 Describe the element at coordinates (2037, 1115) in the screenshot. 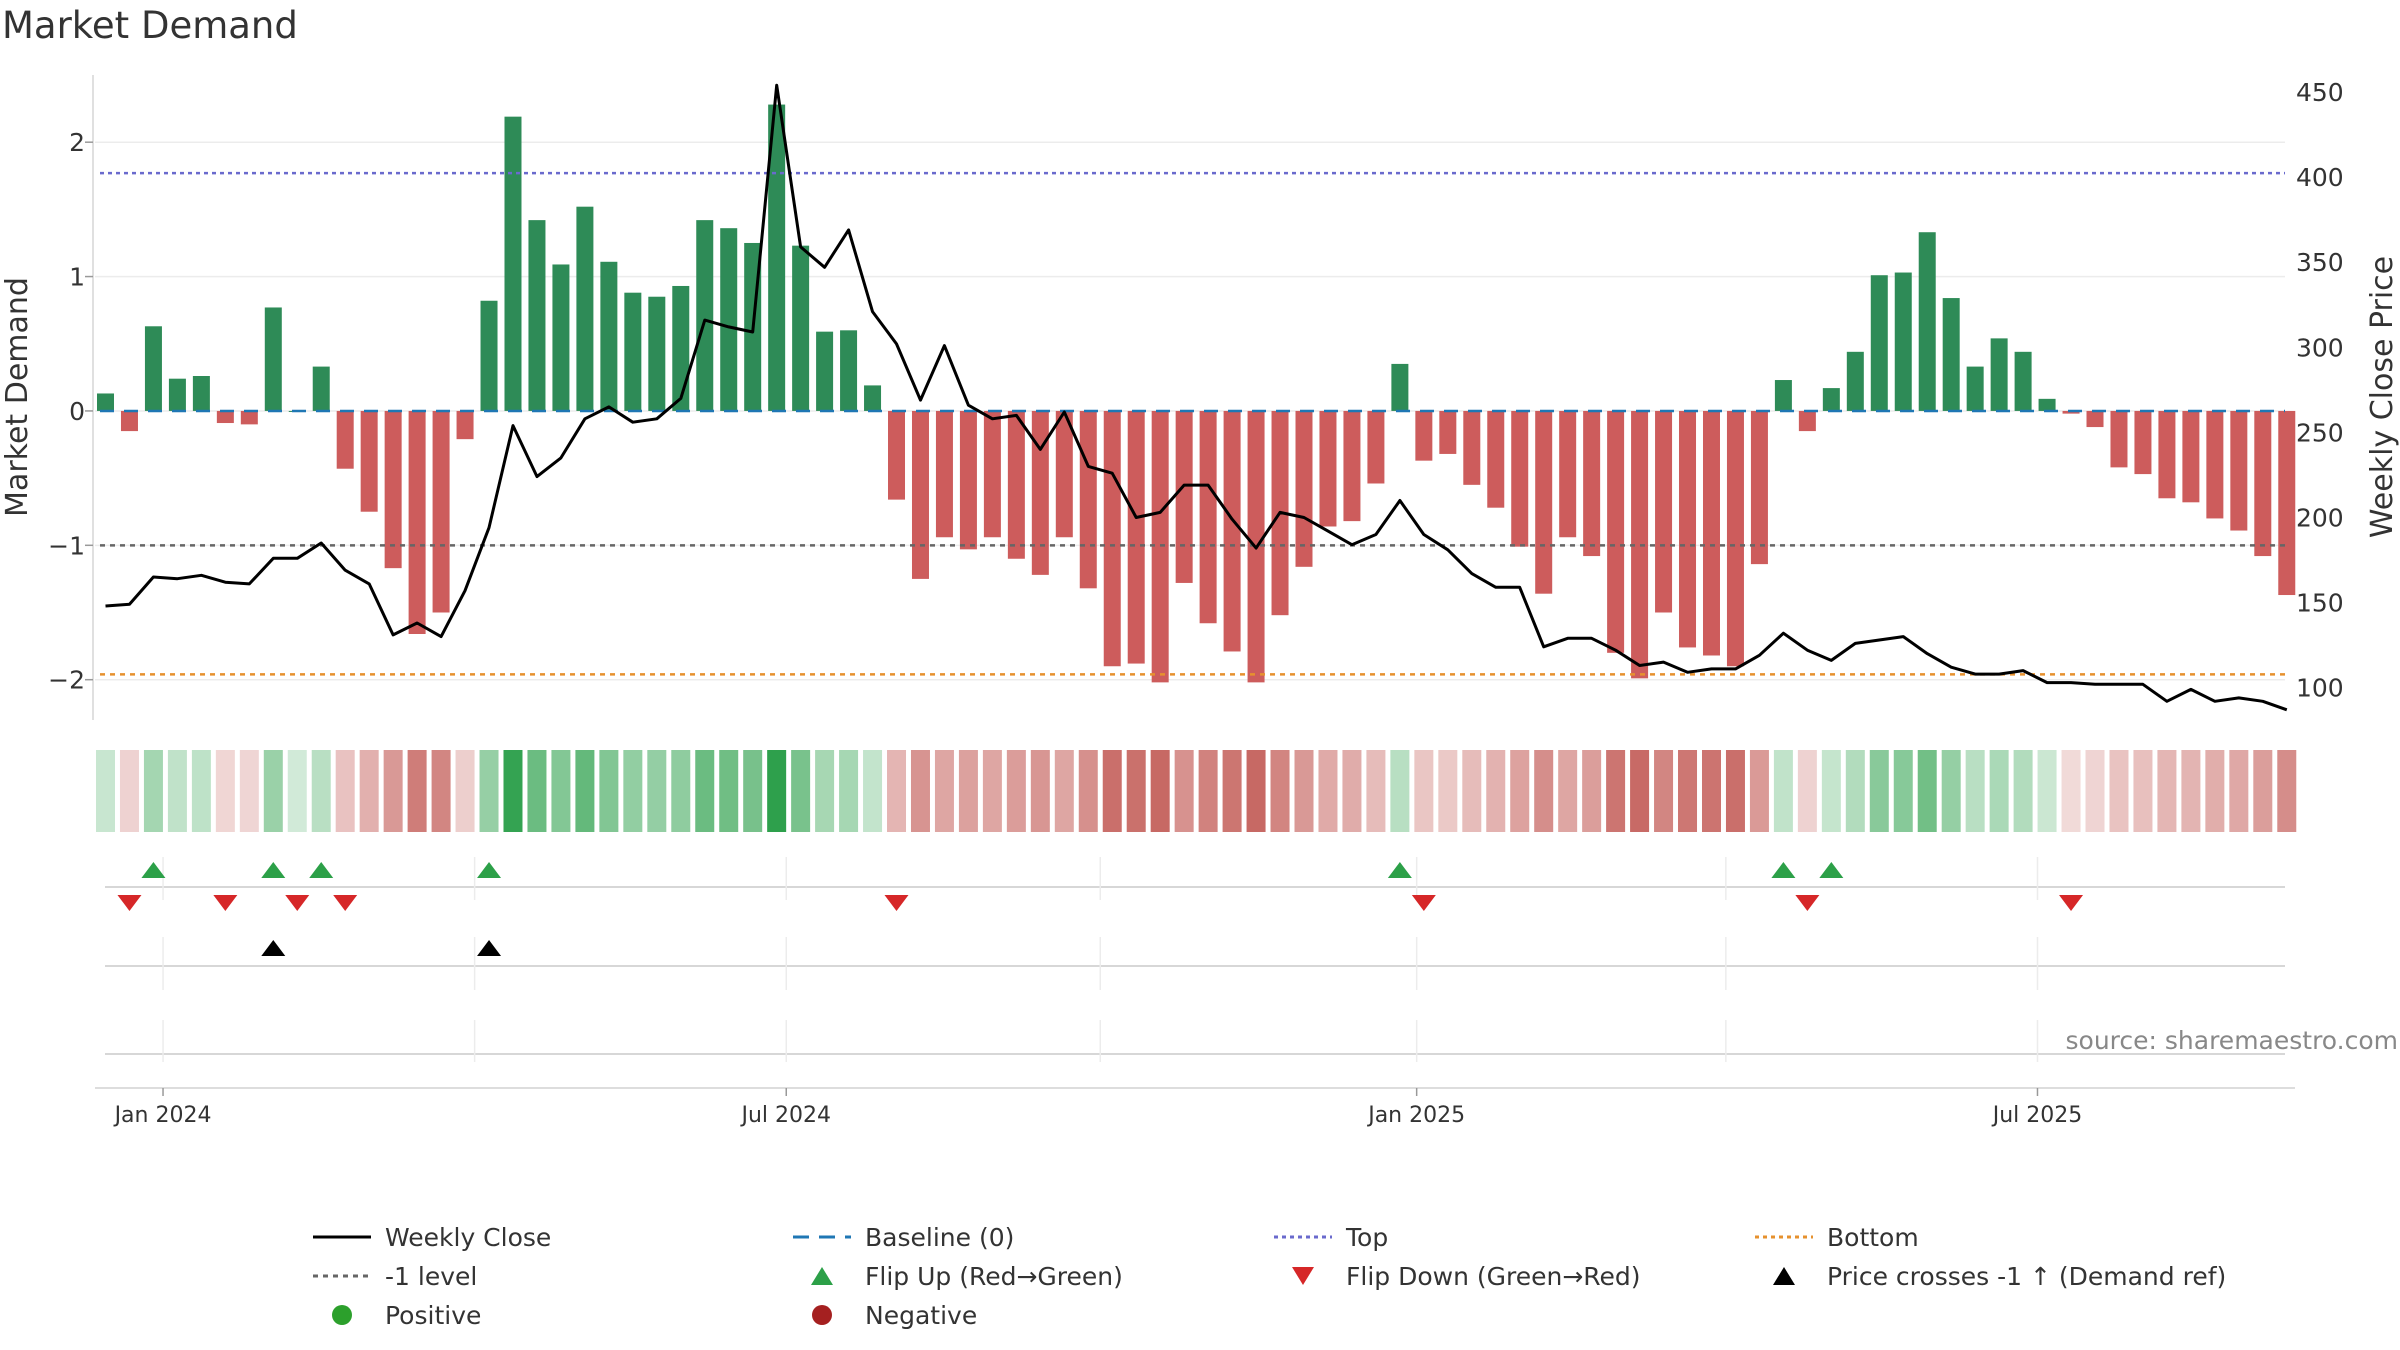

I see `x-tick-label: Jul 2025` at that location.